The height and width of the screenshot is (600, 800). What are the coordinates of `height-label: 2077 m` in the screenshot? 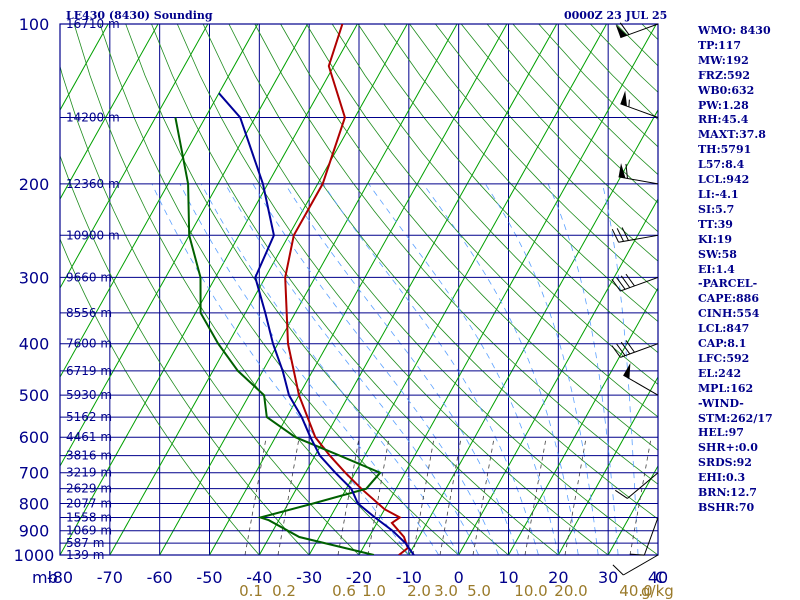 It's located at (89, 504).